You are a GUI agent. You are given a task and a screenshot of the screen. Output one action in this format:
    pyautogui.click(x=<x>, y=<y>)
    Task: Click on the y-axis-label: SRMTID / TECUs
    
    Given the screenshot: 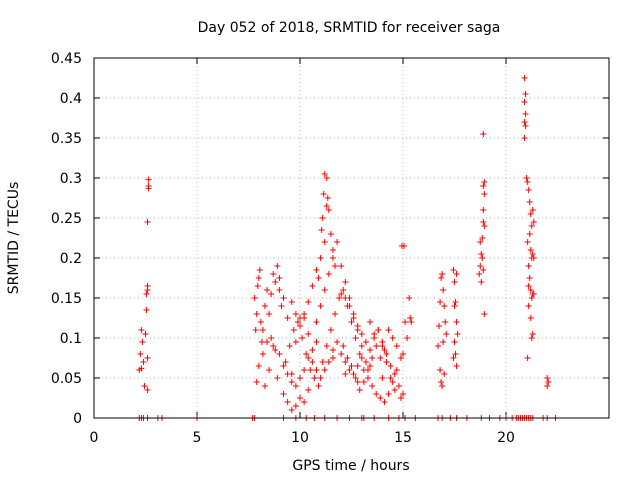 What is the action you would take?
    pyautogui.click(x=14, y=238)
    